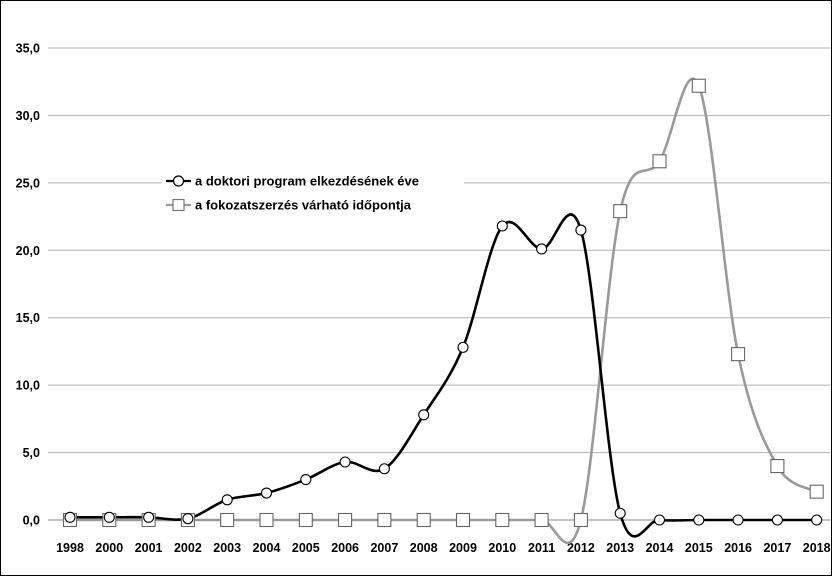 The image size is (832, 576). I want to click on y-tick-label: 25,0, so click(28, 183).